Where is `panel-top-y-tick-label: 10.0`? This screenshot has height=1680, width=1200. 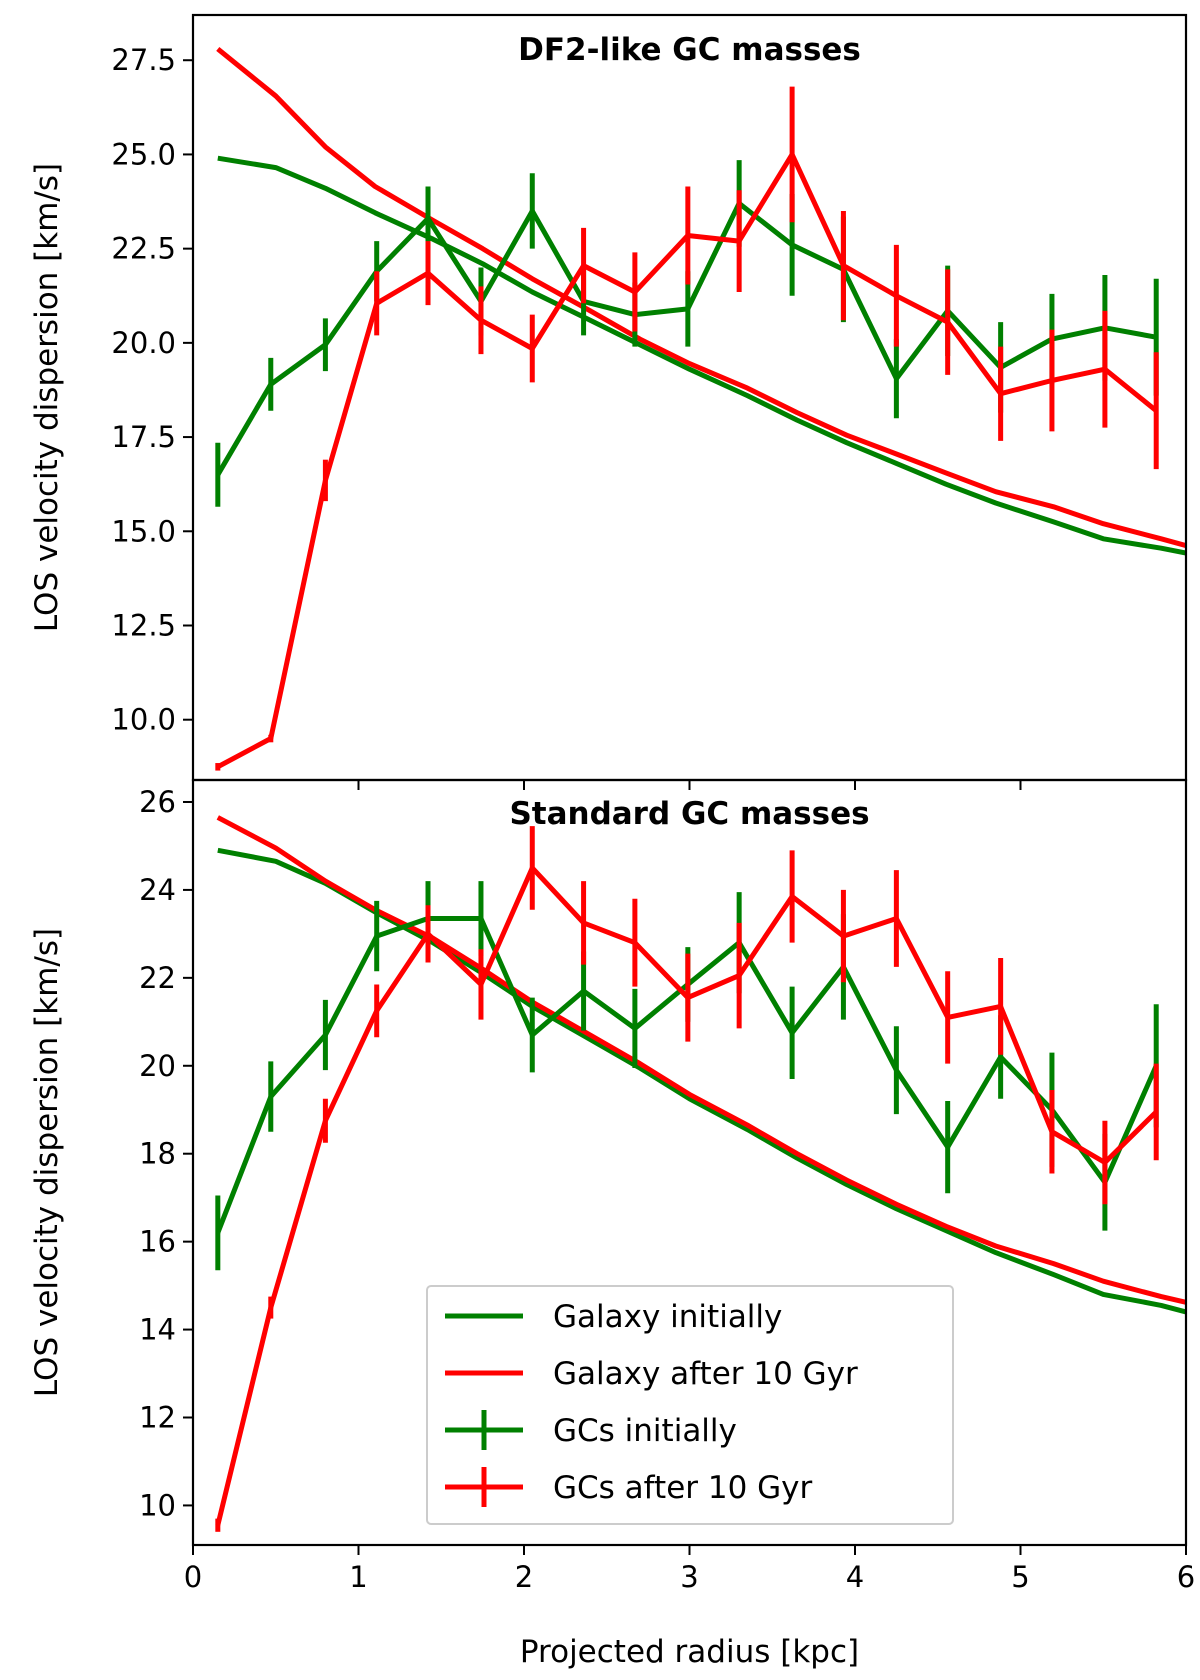 panel-top-y-tick-label: 10.0 is located at coordinates (143, 720).